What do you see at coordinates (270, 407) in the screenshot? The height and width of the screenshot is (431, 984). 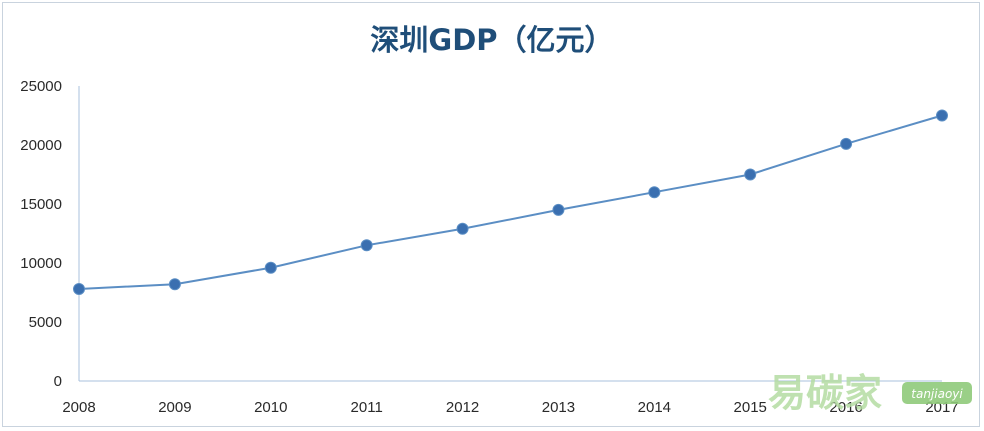 I see `x-tick-label: 2010` at bounding box center [270, 407].